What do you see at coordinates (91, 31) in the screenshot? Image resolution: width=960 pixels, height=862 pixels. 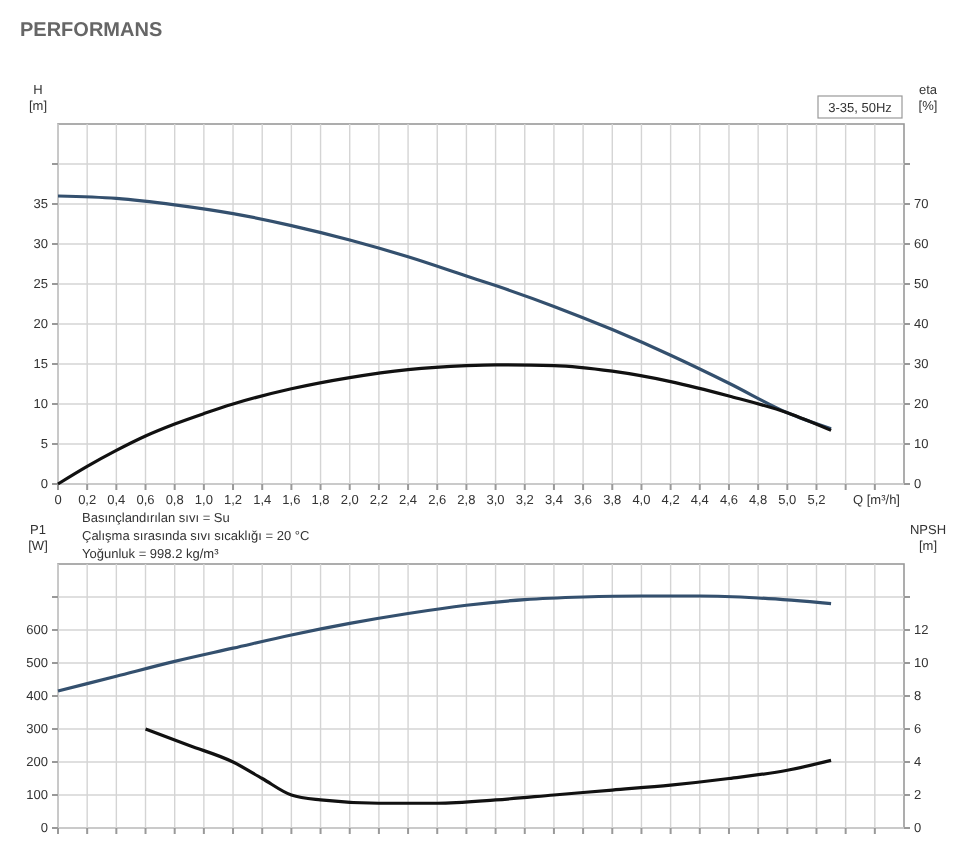 I see `chart-title: PERFORMANS` at bounding box center [91, 31].